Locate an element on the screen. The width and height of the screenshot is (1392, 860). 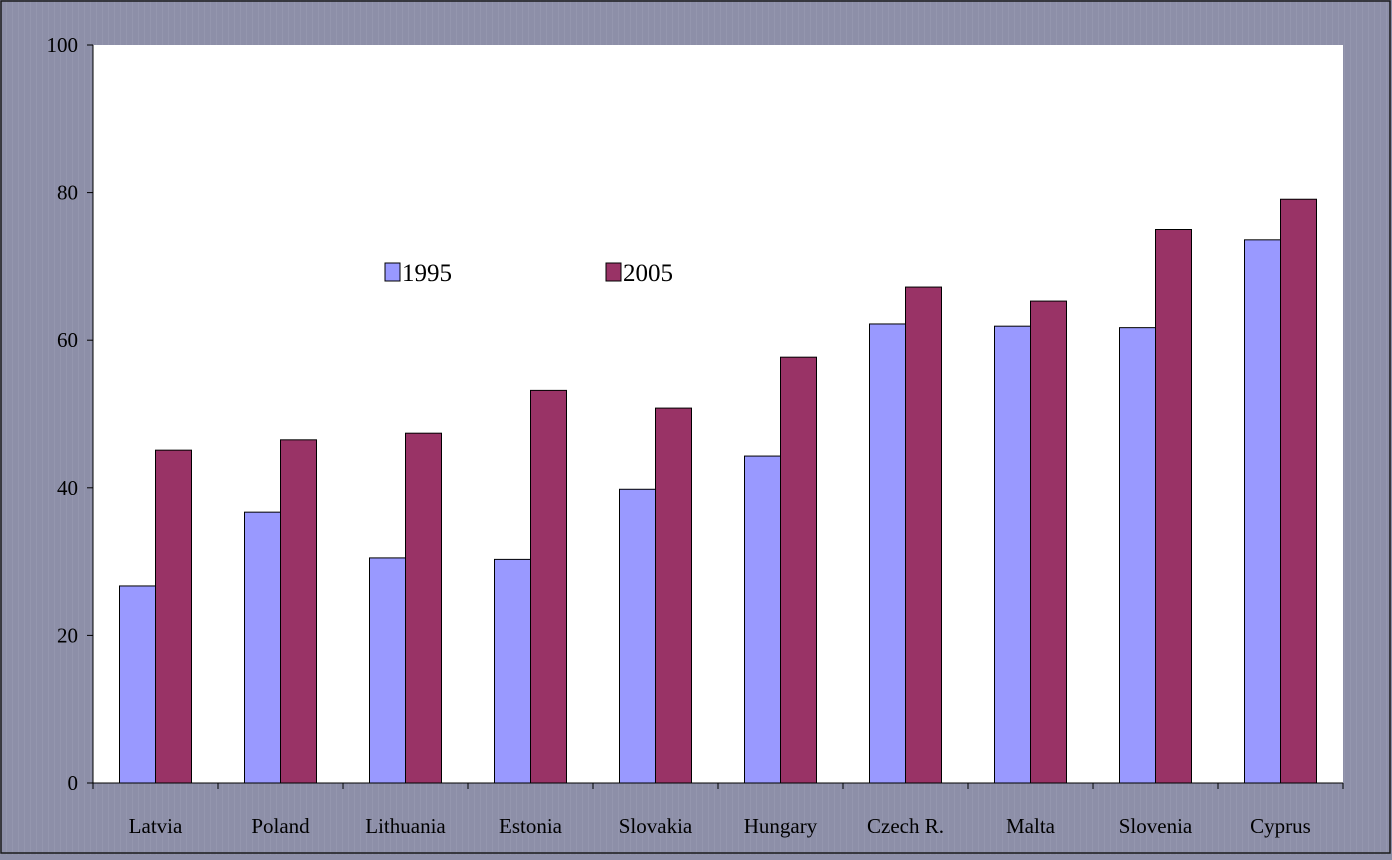
x-tick-label: Estonia is located at coordinates (531, 826).